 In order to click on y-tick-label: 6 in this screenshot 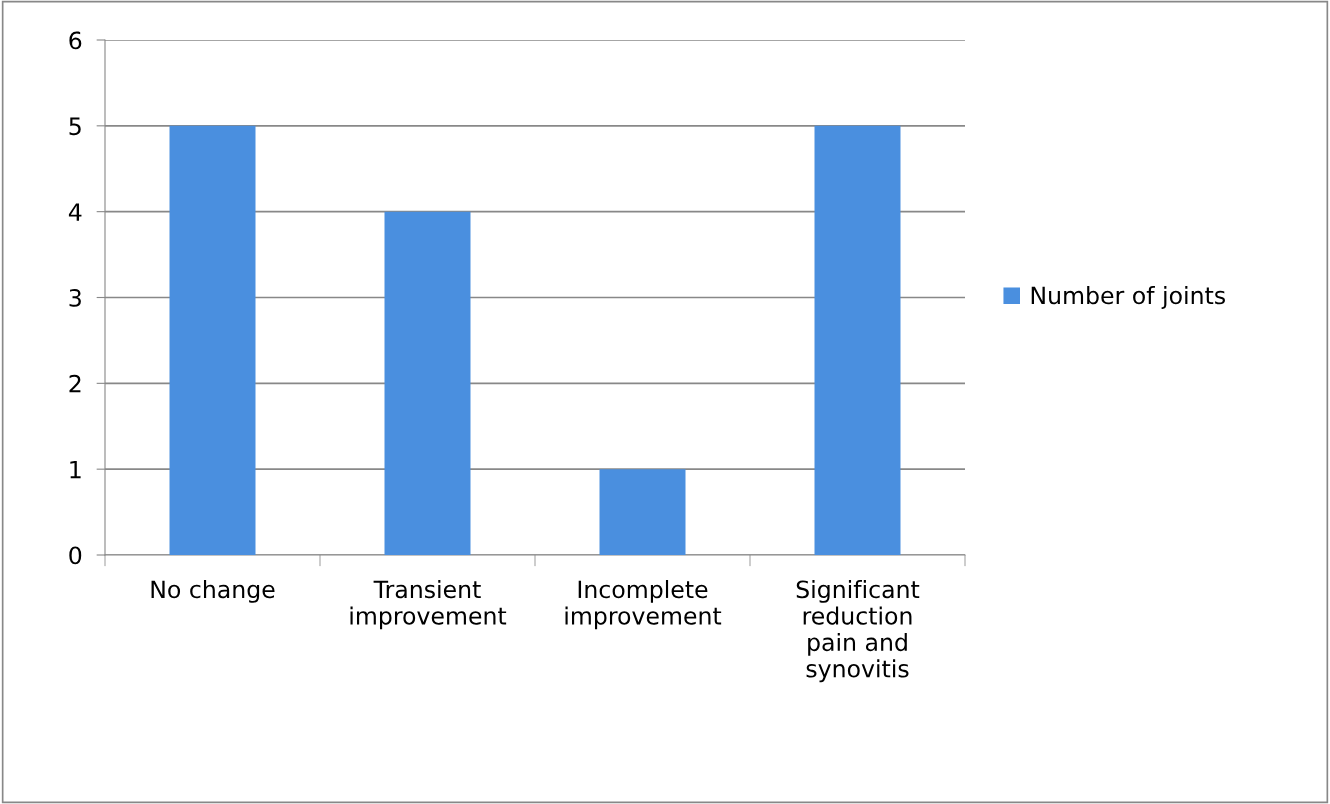, I will do `click(75, 40)`.